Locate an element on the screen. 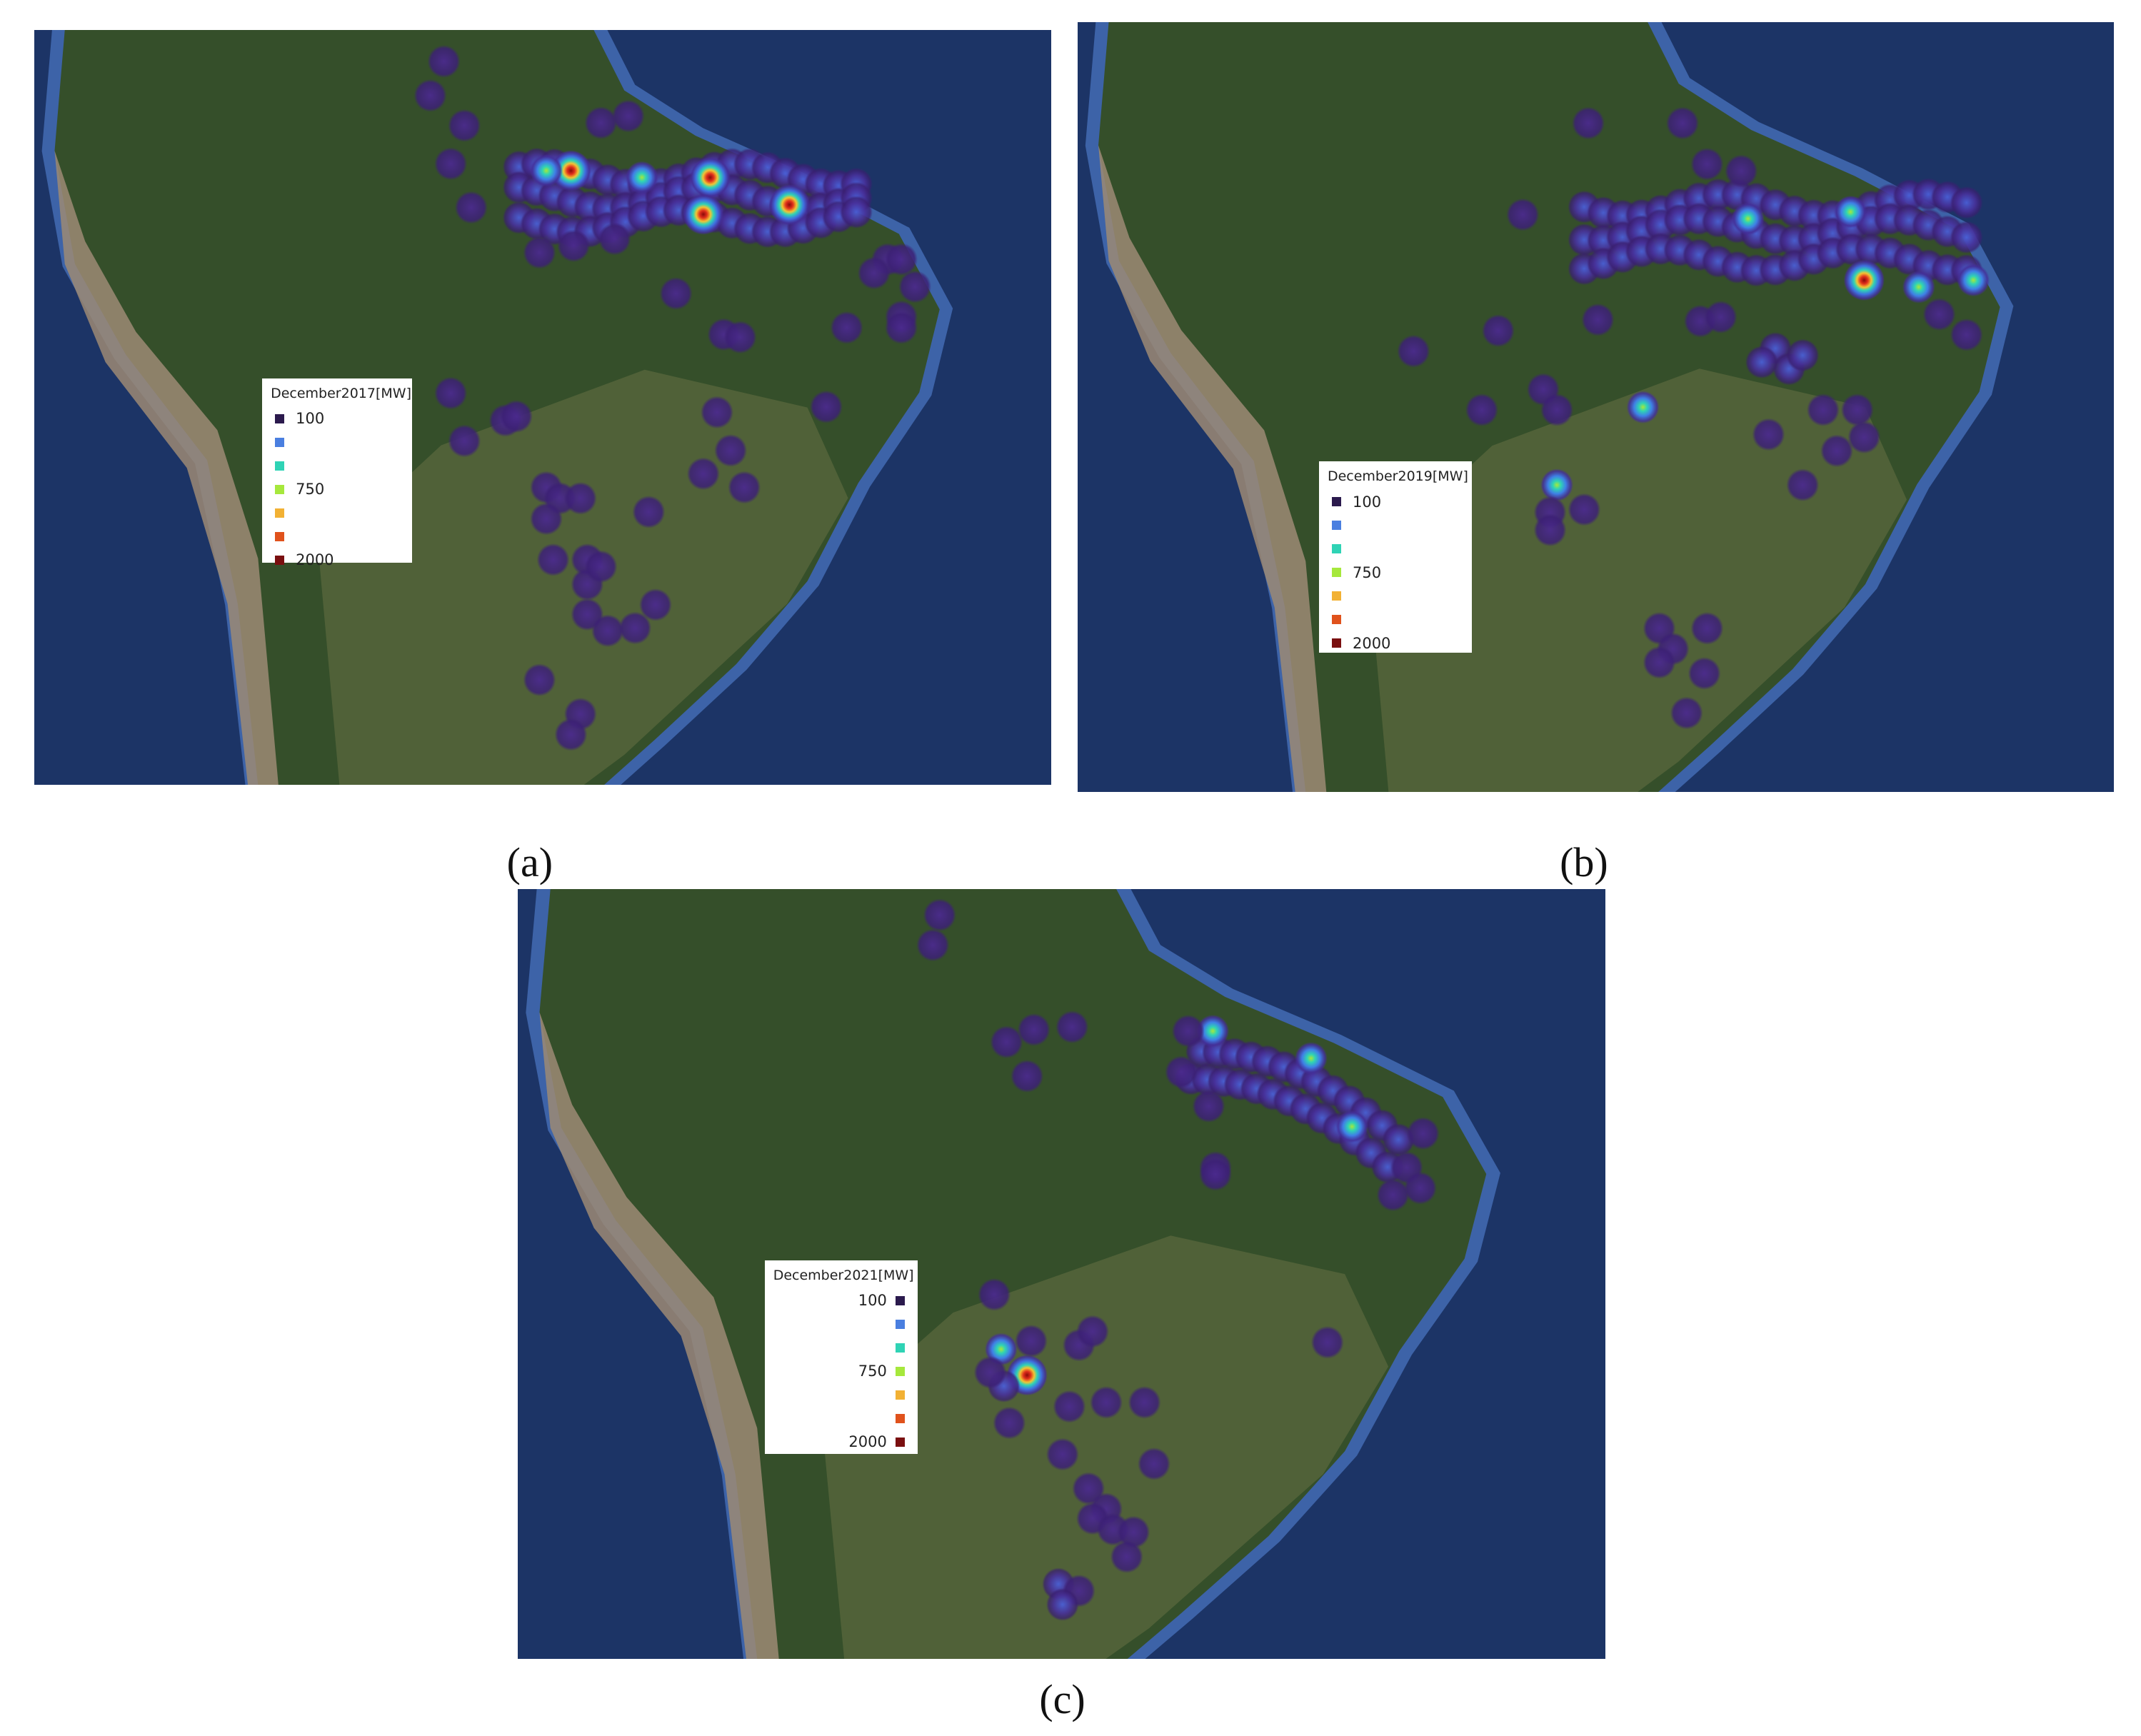 This screenshot has width=2141, height=1736. savanna is located at coordinates (1105, 1447).